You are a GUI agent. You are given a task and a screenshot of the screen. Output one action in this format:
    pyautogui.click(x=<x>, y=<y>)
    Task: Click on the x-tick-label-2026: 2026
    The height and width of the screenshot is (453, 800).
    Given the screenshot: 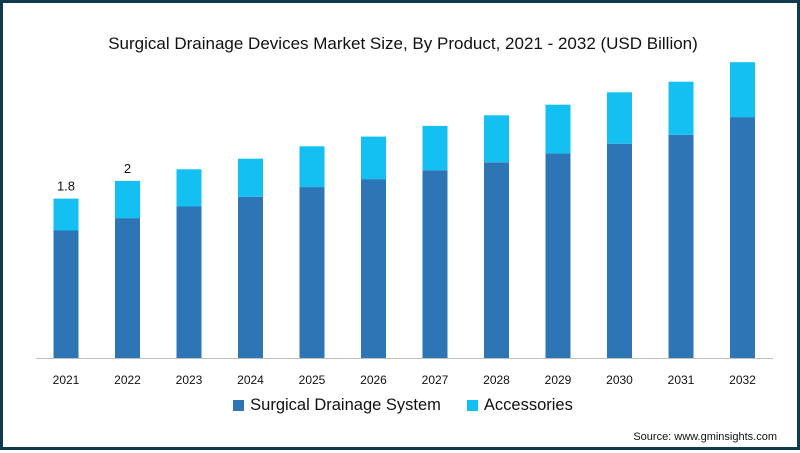 What is the action you would take?
    pyautogui.click(x=373, y=380)
    